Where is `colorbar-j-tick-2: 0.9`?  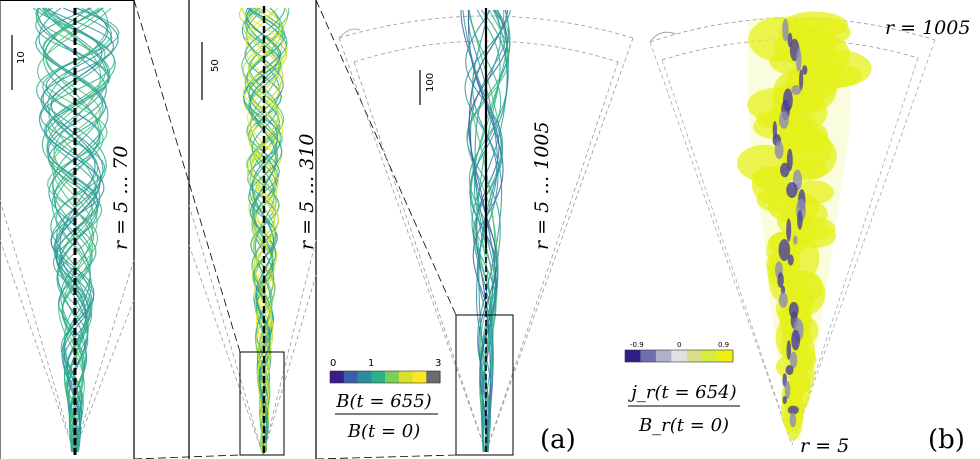
colorbar-j-tick-2: 0.9 is located at coordinates (723, 345).